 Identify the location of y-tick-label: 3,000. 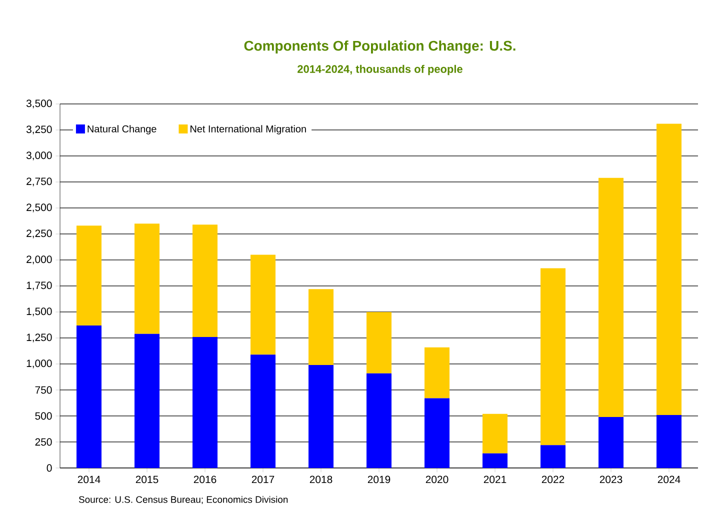
(39, 156).